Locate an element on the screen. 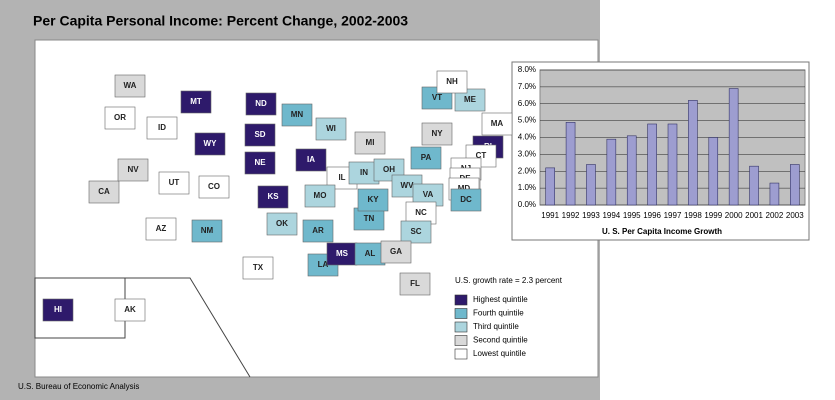  state-label: KY is located at coordinates (373, 199).